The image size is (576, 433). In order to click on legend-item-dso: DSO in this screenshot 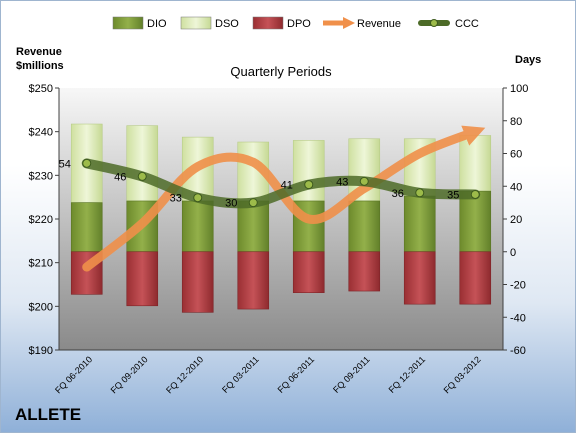, I will do `click(209, 23)`.